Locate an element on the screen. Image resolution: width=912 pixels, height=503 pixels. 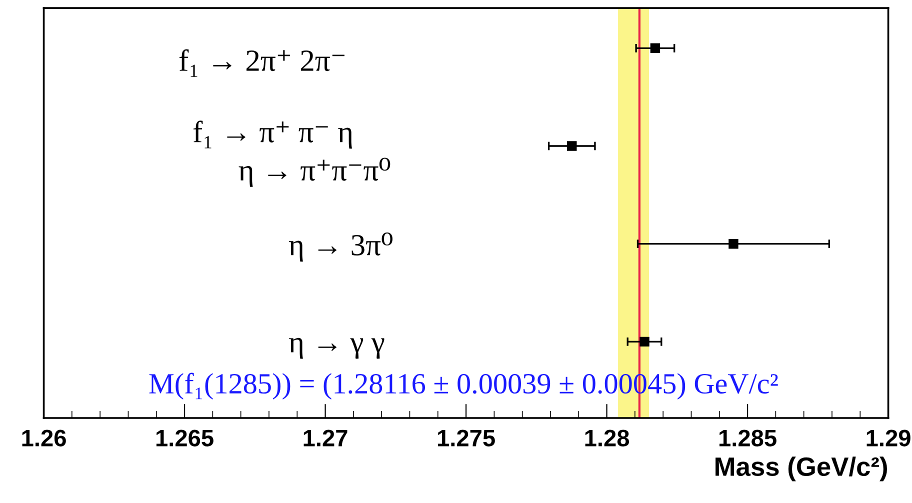
y-tick-label: η → 3π⁰ is located at coordinates (340, 247).